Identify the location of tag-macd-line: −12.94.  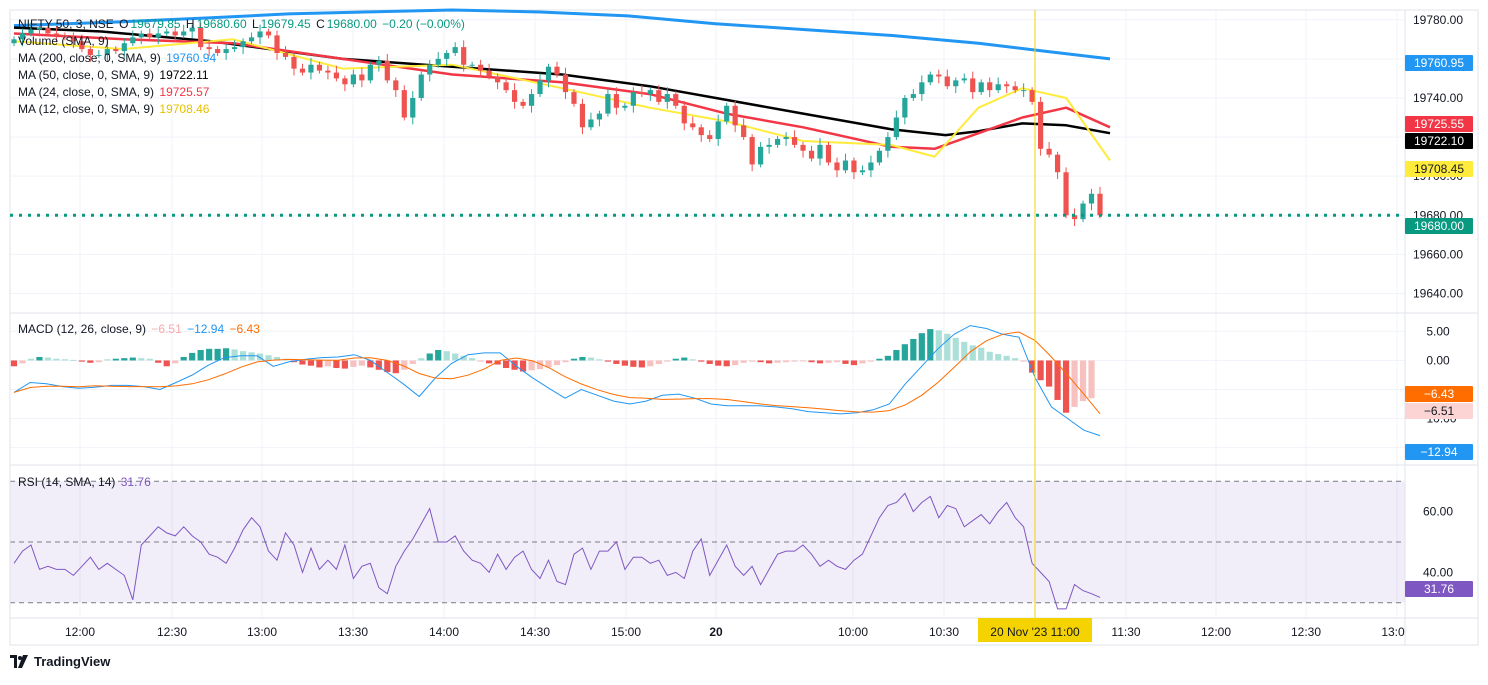
(1439, 452).